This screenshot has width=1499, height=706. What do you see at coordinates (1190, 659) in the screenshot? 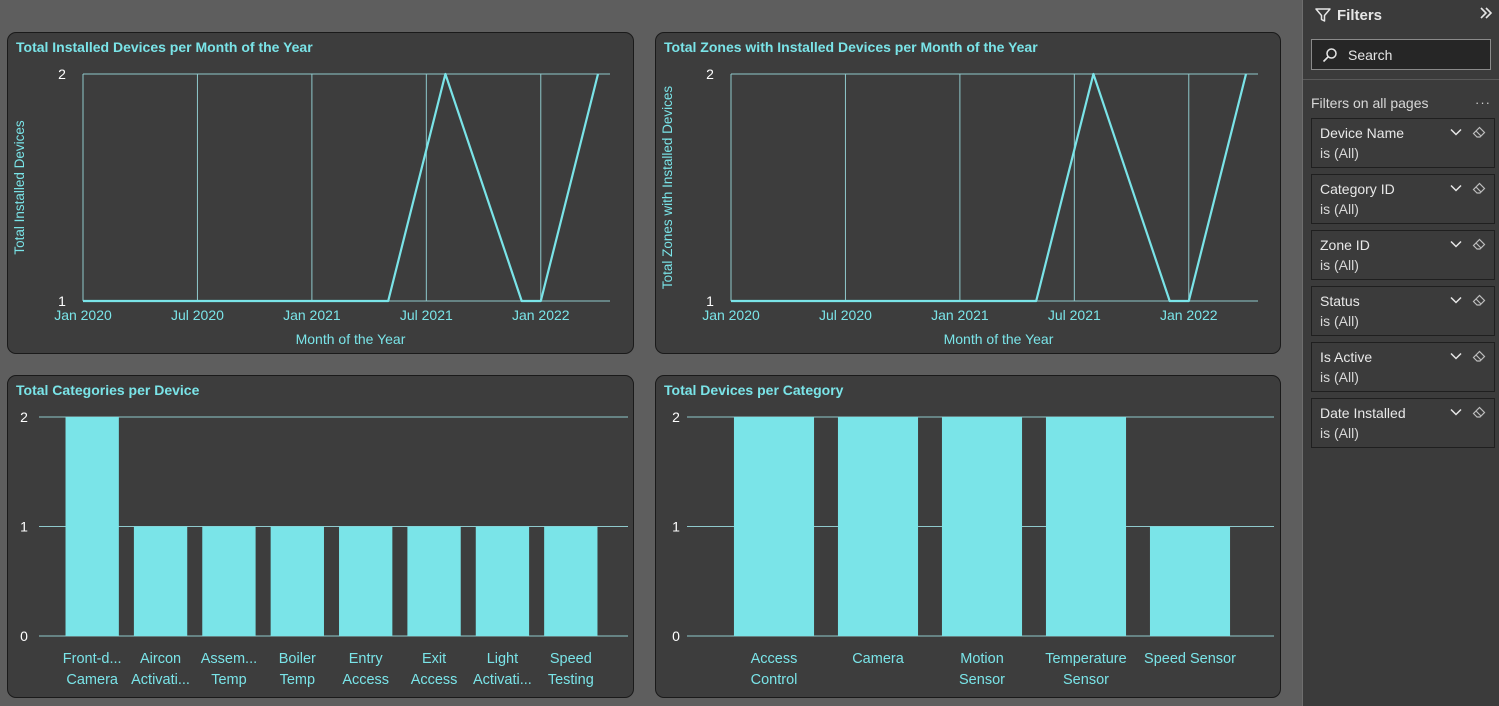
I see `x-category-label: Speed Sensor` at bounding box center [1190, 659].